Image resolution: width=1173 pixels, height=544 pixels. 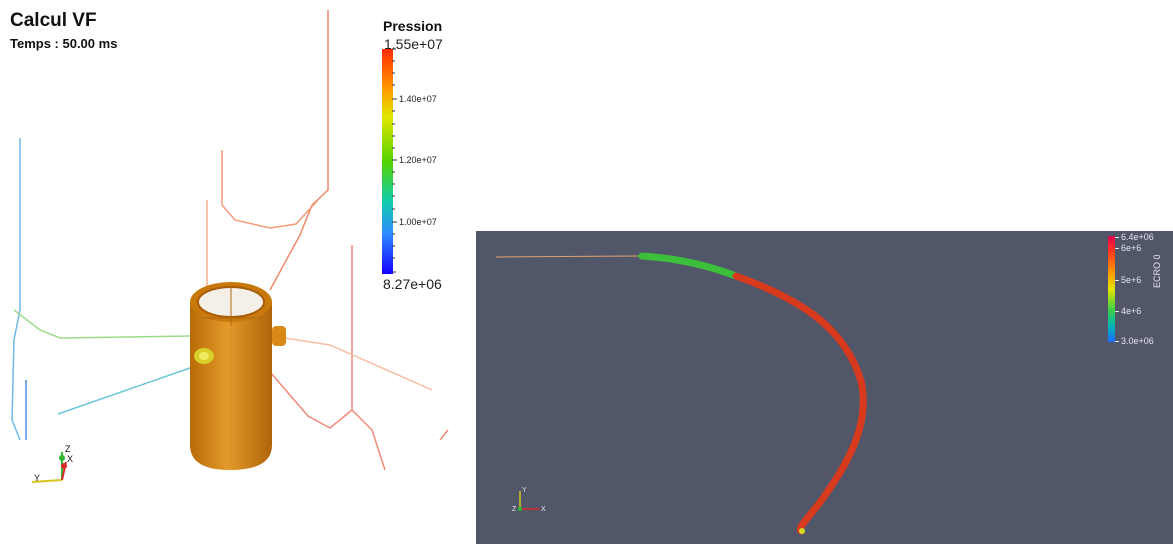 I want to click on ecro-label: 6e+6, so click(x=1131, y=248).